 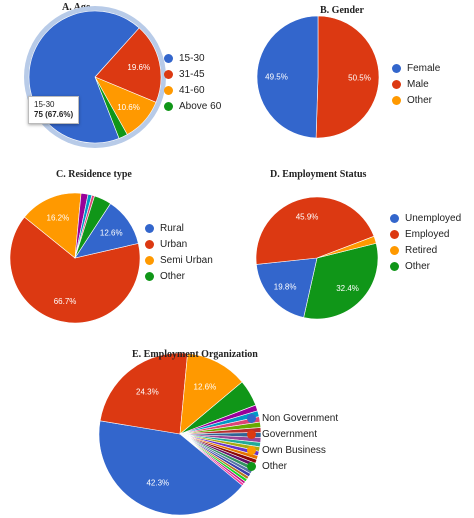 What do you see at coordinates (347, 77) in the screenshot?
I see `pie-slice-male` at bounding box center [347, 77].